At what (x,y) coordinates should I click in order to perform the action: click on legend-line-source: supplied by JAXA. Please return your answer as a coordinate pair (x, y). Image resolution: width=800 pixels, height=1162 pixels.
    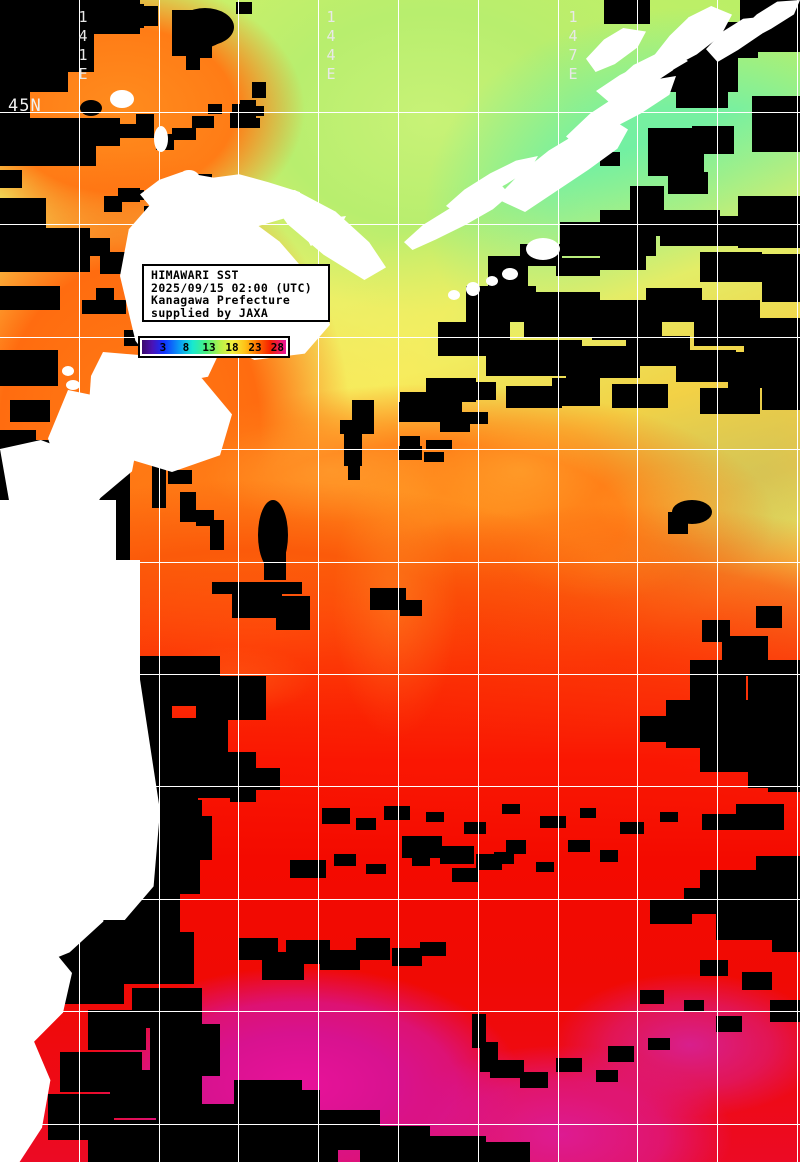
    Looking at the image, I should click on (210, 312).